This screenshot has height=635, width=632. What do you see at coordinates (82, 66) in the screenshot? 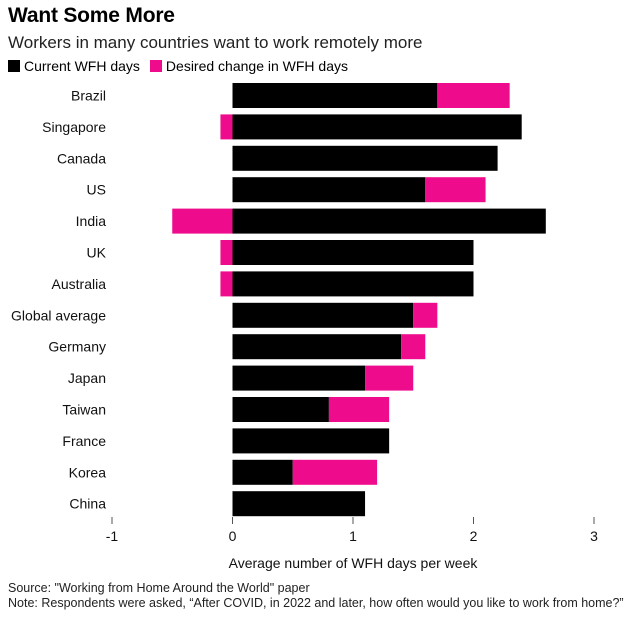
I see `legend-label-current: Current WFH days` at bounding box center [82, 66].